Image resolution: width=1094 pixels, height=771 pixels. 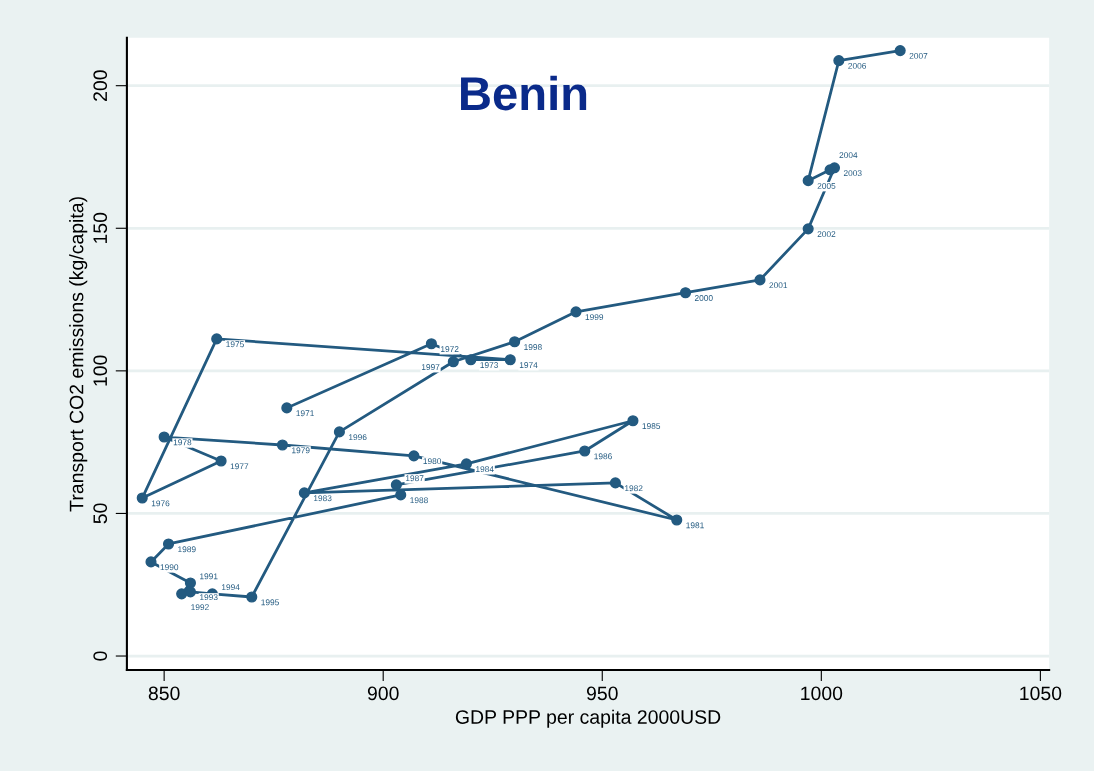 I want to click on y-tick-label: 50, so click(x=100, y=513).